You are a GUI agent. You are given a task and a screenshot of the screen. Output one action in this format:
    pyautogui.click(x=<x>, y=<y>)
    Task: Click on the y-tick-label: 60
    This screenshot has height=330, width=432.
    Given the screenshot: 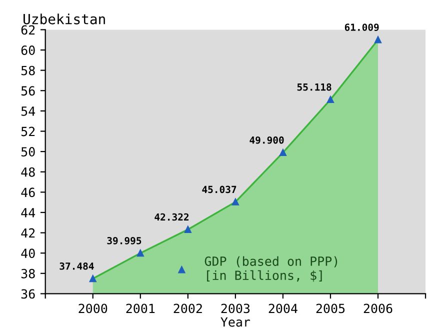 What is the action you would take?
    pyautogui.click(x=28, y=50)
    